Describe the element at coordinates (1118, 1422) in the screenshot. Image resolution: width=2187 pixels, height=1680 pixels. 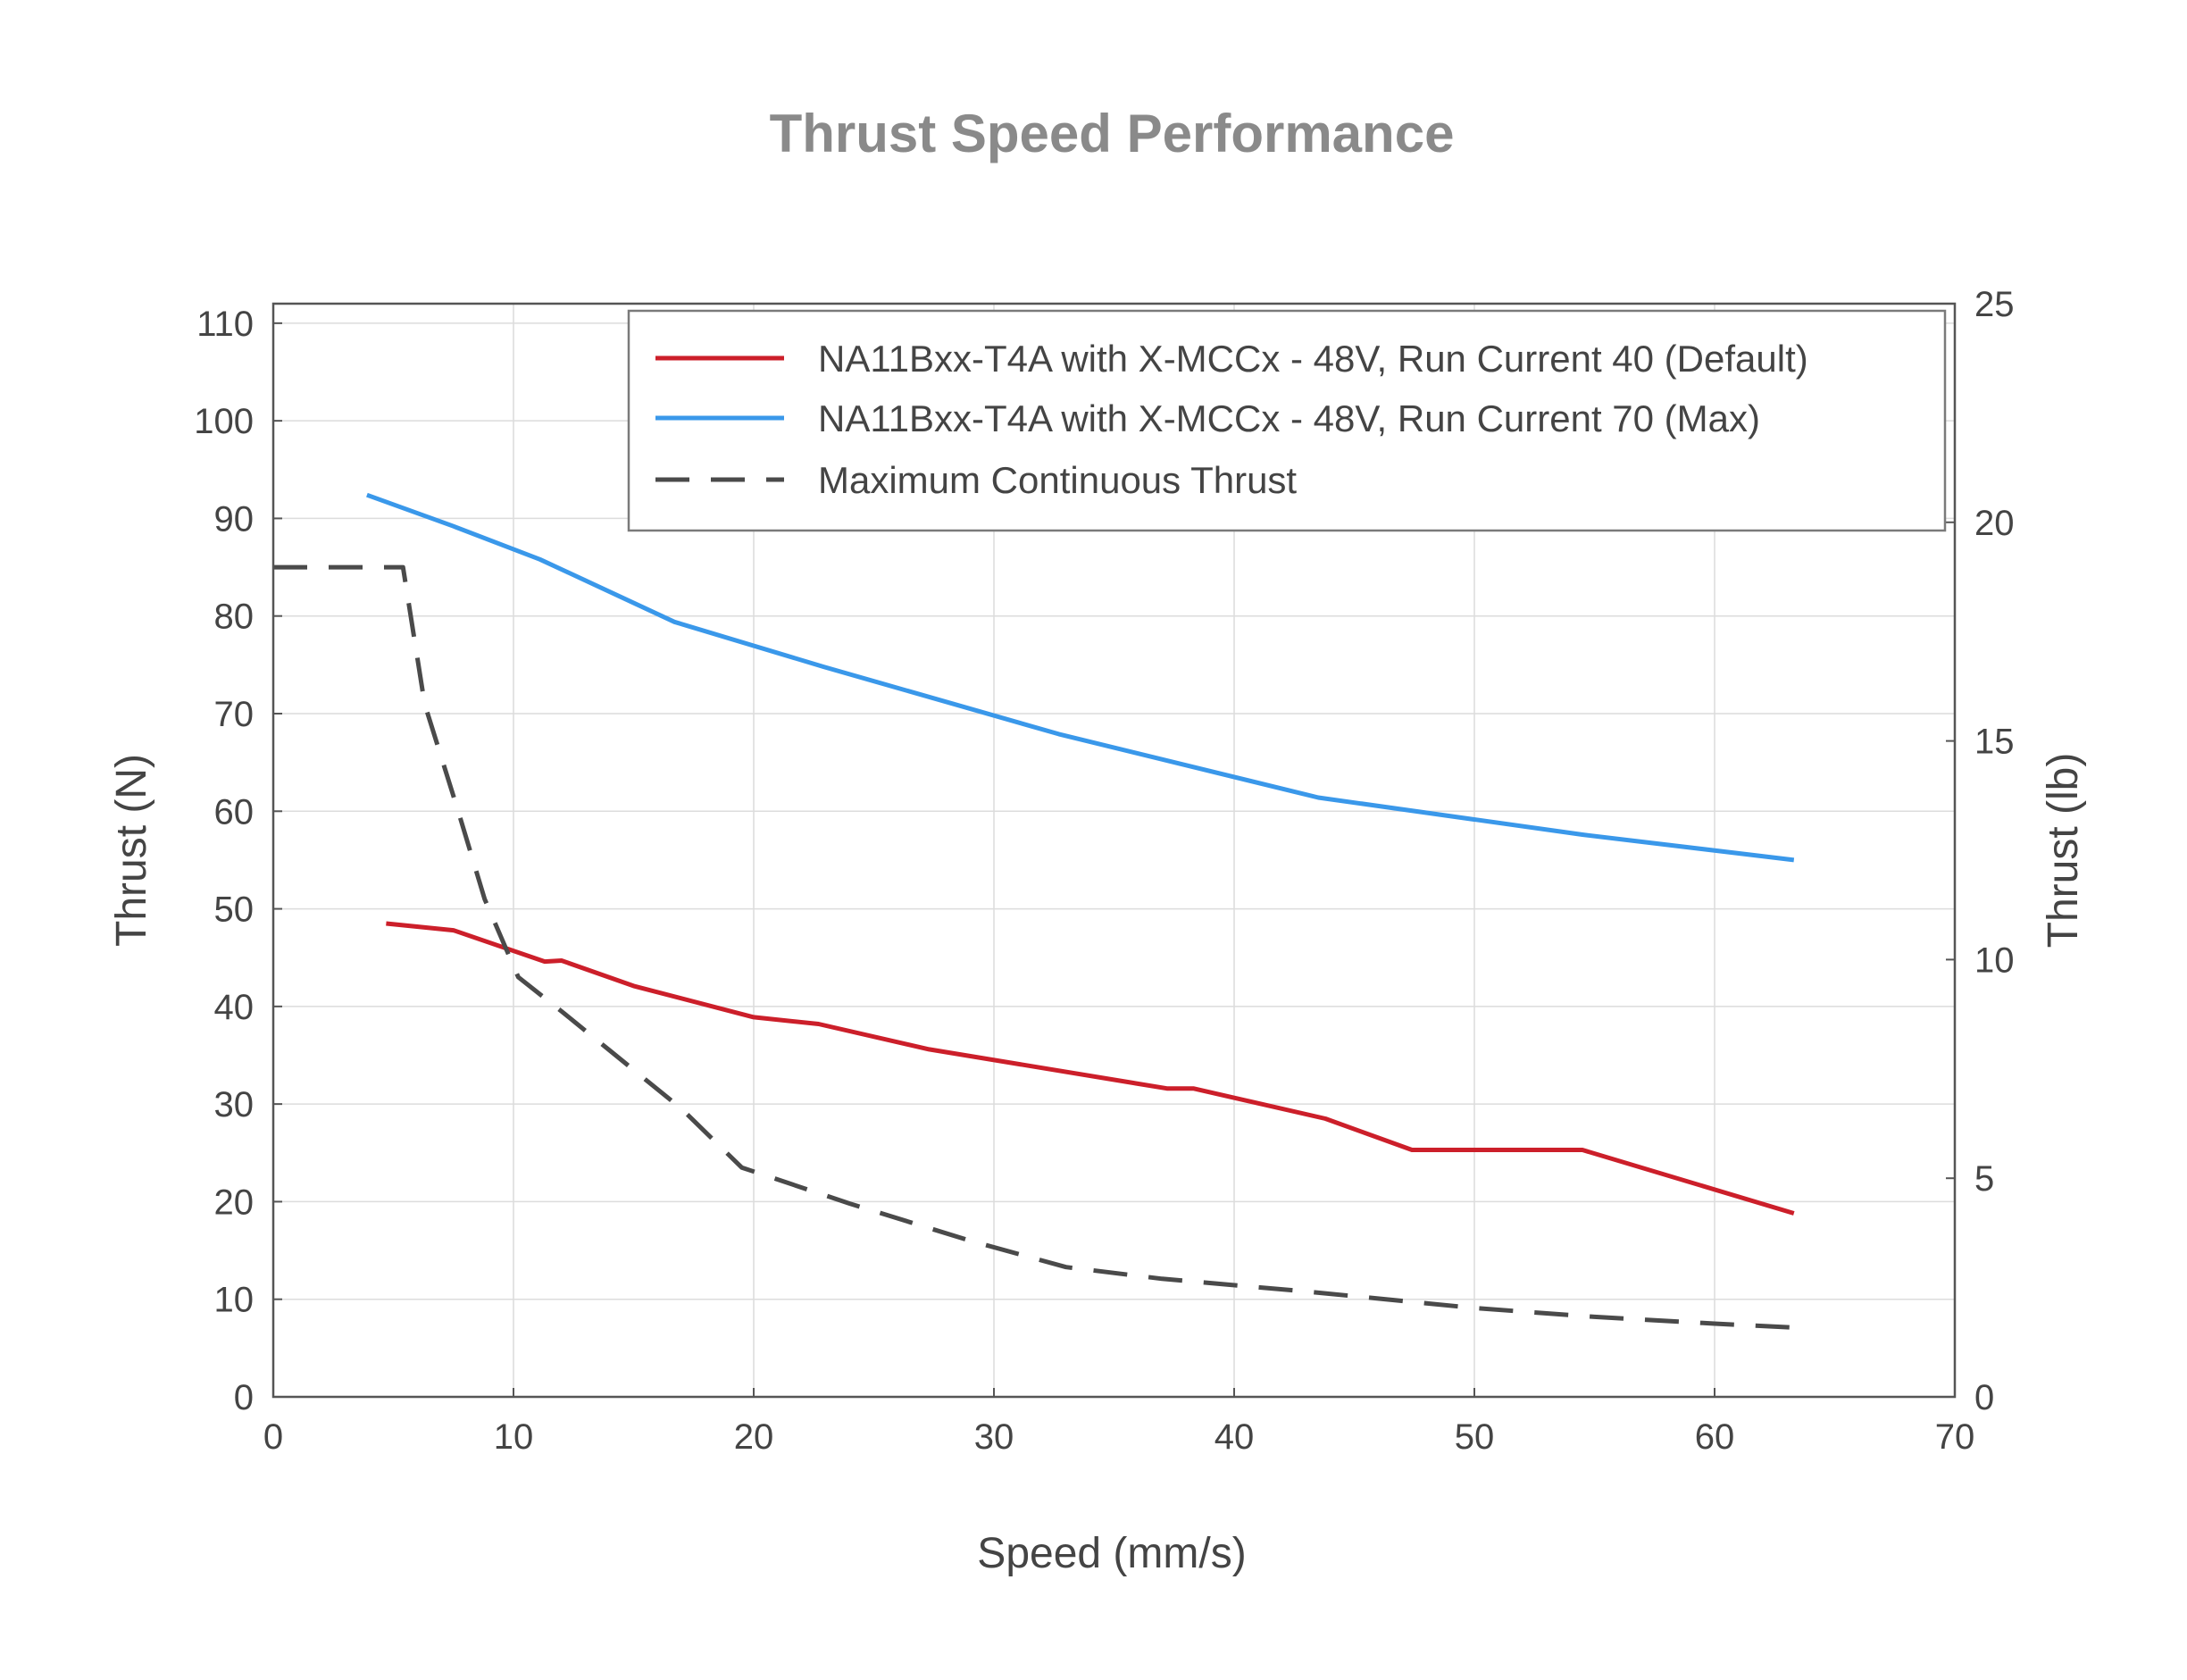
I see `x-axis-ticks: 0 10 20 30 40 50 60 70` at that location.